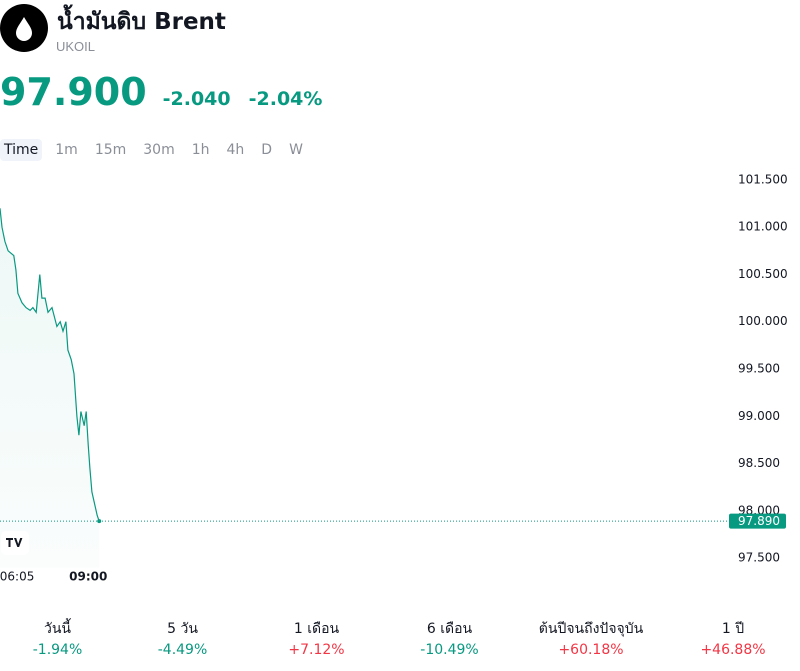 This screenshot has height=671, width=800. I want to click on performance-cell: วันนี้ -1.94%, so click(57, 640).